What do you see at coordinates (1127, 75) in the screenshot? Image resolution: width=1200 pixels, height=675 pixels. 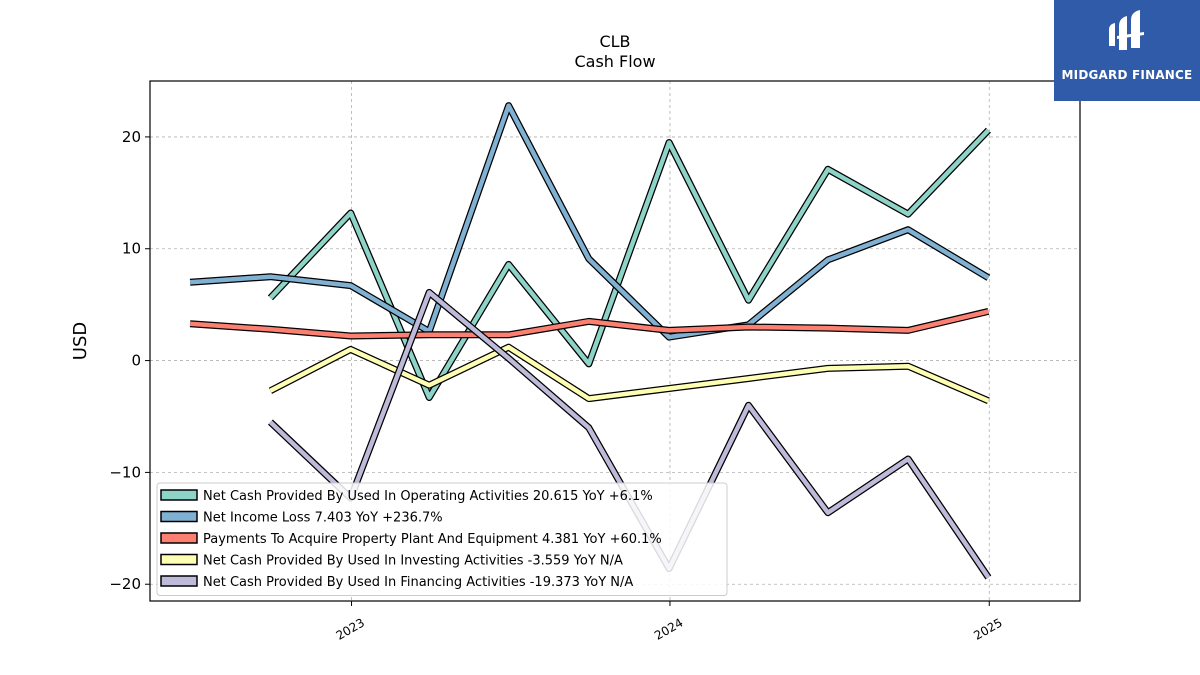 I see `logo-text: MIDGARD FINANCE` at bounding box center [1127, 75].